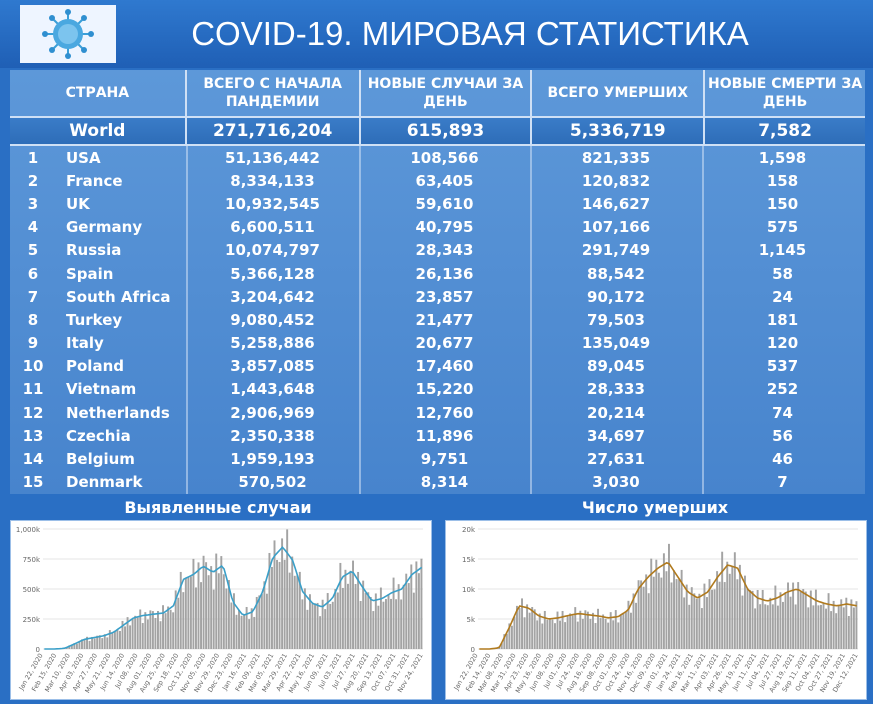  What do you see at coordinates (437, 203) in the screenshot?
I see `table-row: 3 UK 10,932,545 59,610 146,627 150` at bounding box center [437, 203].